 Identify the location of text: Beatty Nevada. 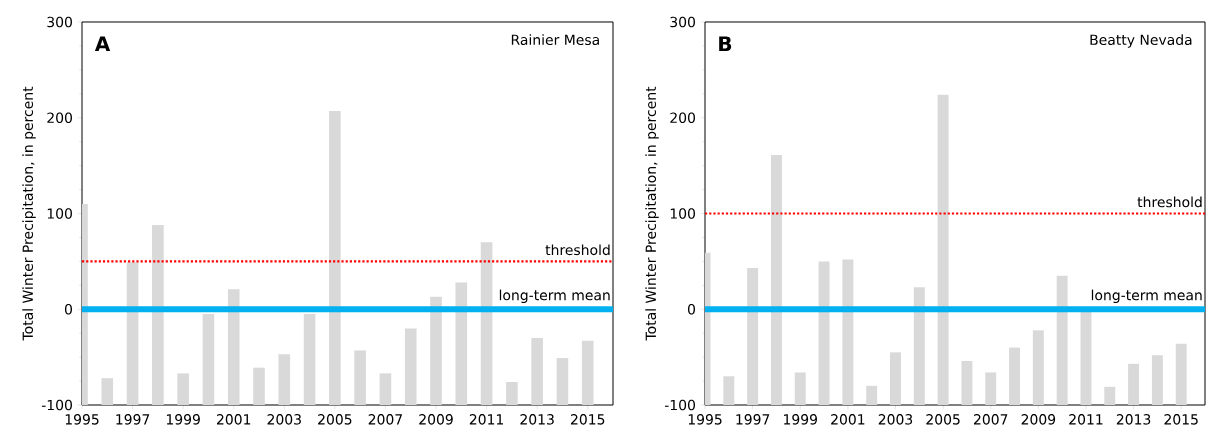
(1141, 41).